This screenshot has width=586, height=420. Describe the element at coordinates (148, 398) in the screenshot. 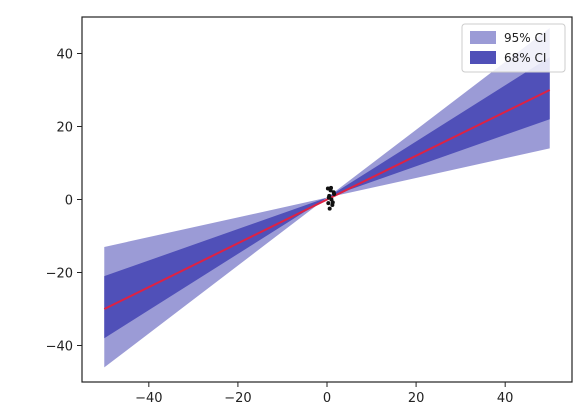

I see `x-tick-label: −40` at that location.